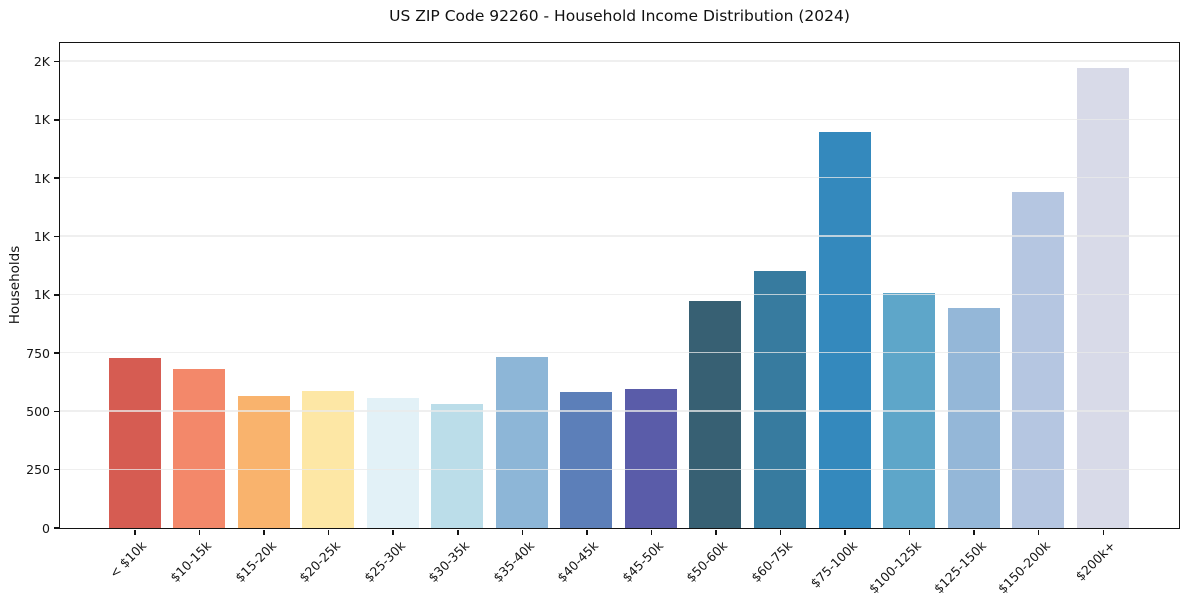 Image resolution: width=1189 pixels, height=596 pixels. What do you see at coordinates (449, 562) in the screenshot?
I see `x-tick-label: $30-35k` at bounding box center [449, 562].